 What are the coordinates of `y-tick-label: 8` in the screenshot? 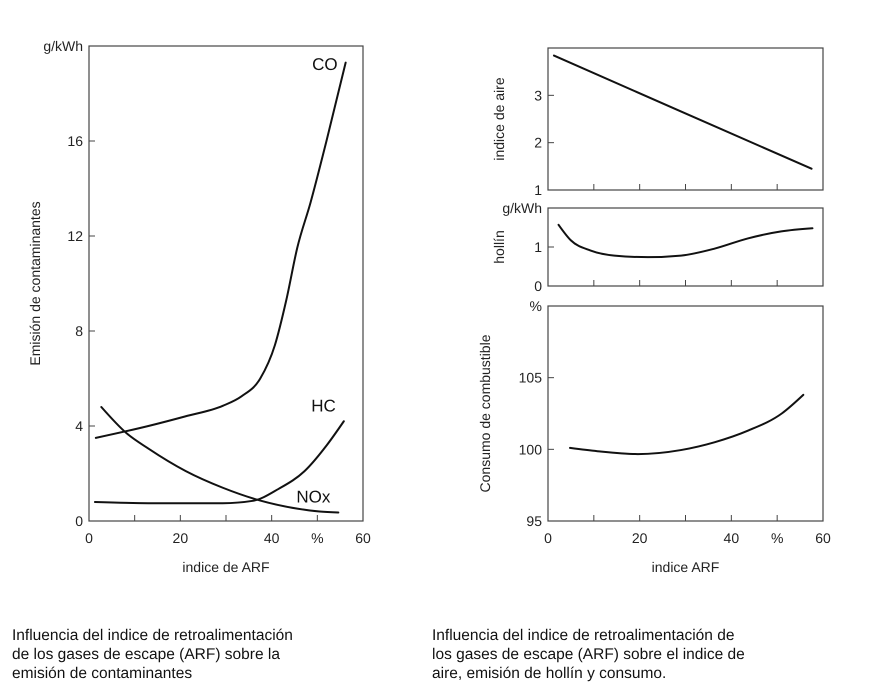 It's located at (79, 331).